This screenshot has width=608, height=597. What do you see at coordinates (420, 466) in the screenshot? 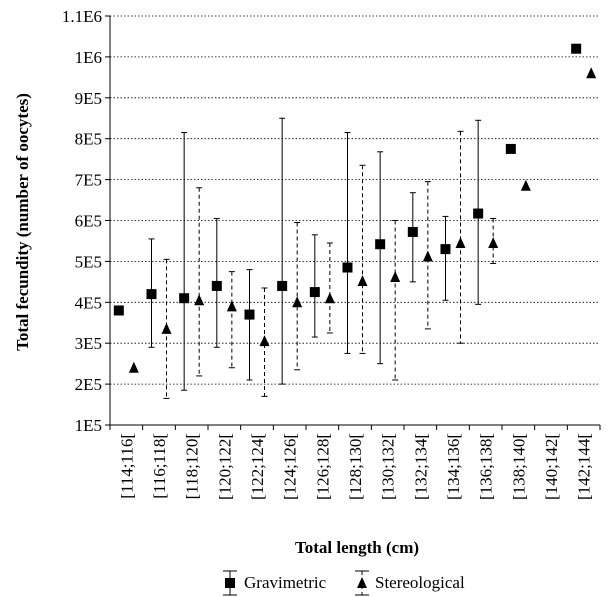
I see `x-tick-label: [132;134[` at bounding box center [420, 466].